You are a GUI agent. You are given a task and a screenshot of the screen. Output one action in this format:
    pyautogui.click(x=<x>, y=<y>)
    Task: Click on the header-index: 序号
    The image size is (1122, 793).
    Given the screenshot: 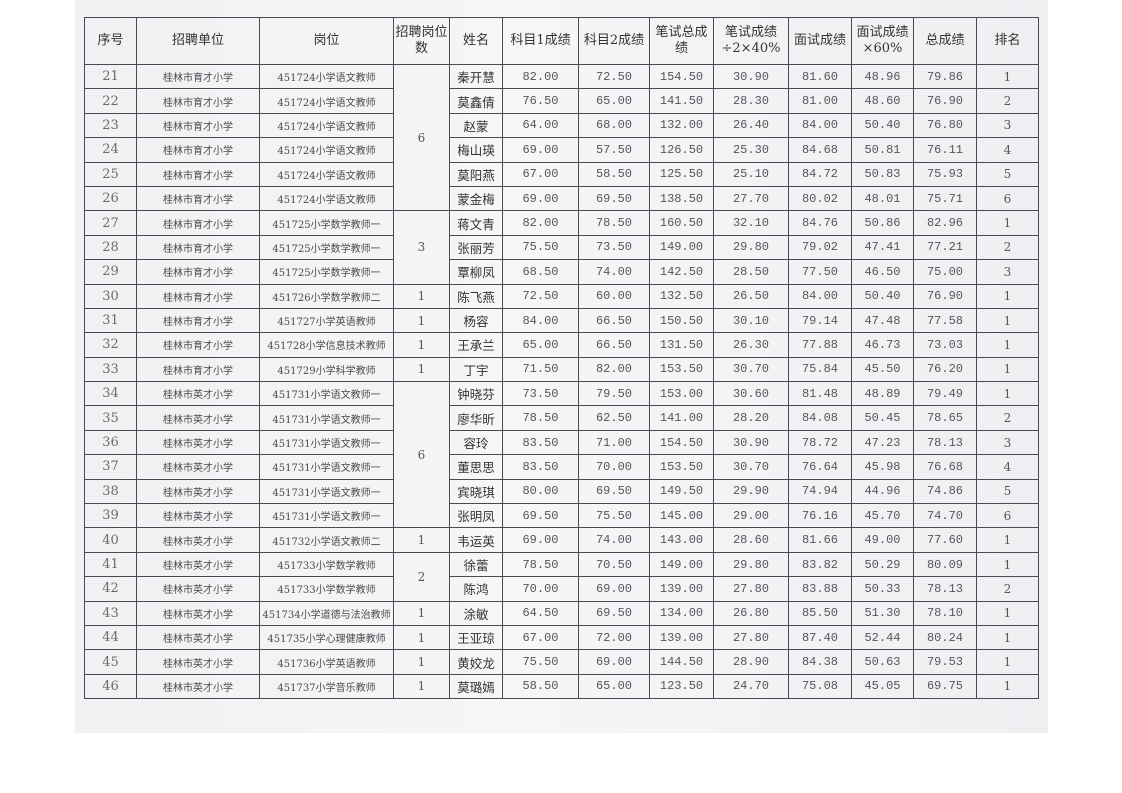 What is the action you would take?
    pyautogui.click(x=110, y=41)
    